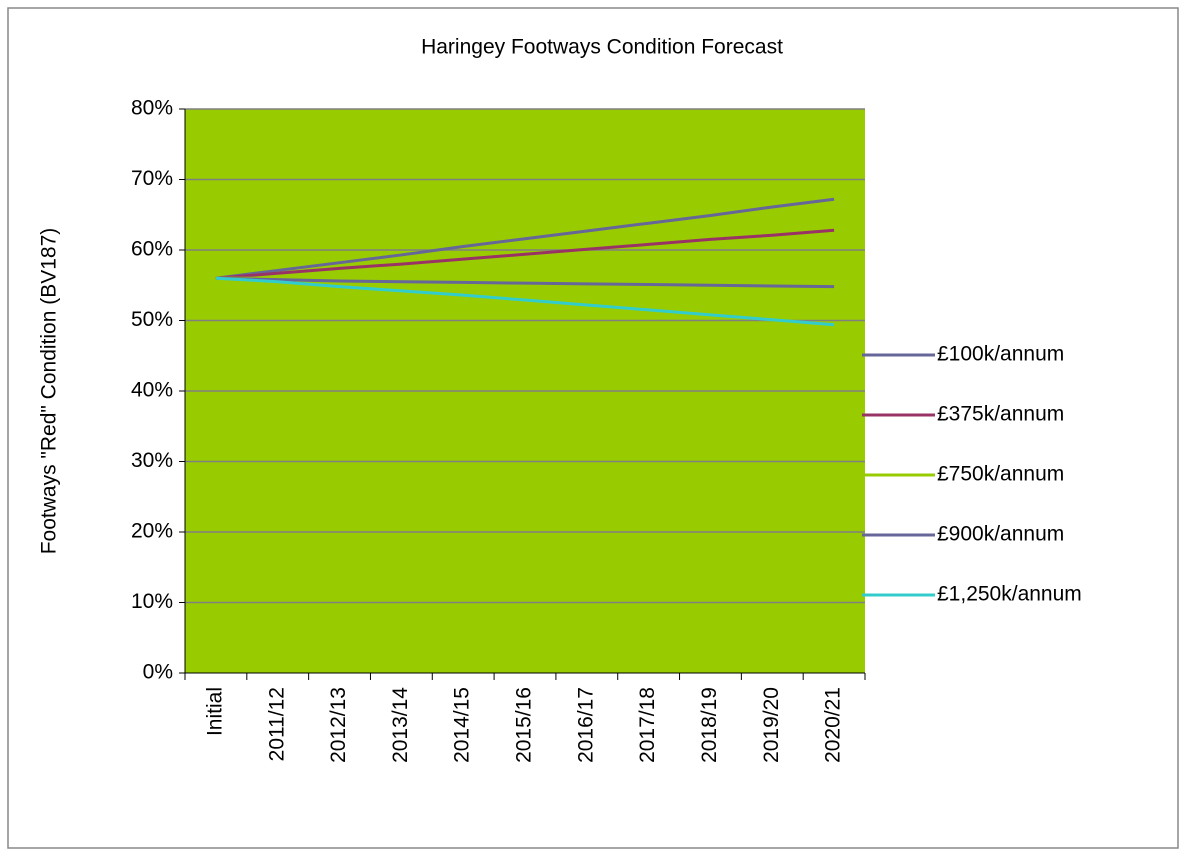 Image resolution: width=1187 pixels, height=860 pixels. Describe the element at coordinates (833, 725) in the screenshot. I see `x-tick-label: 2020/21` at that location.